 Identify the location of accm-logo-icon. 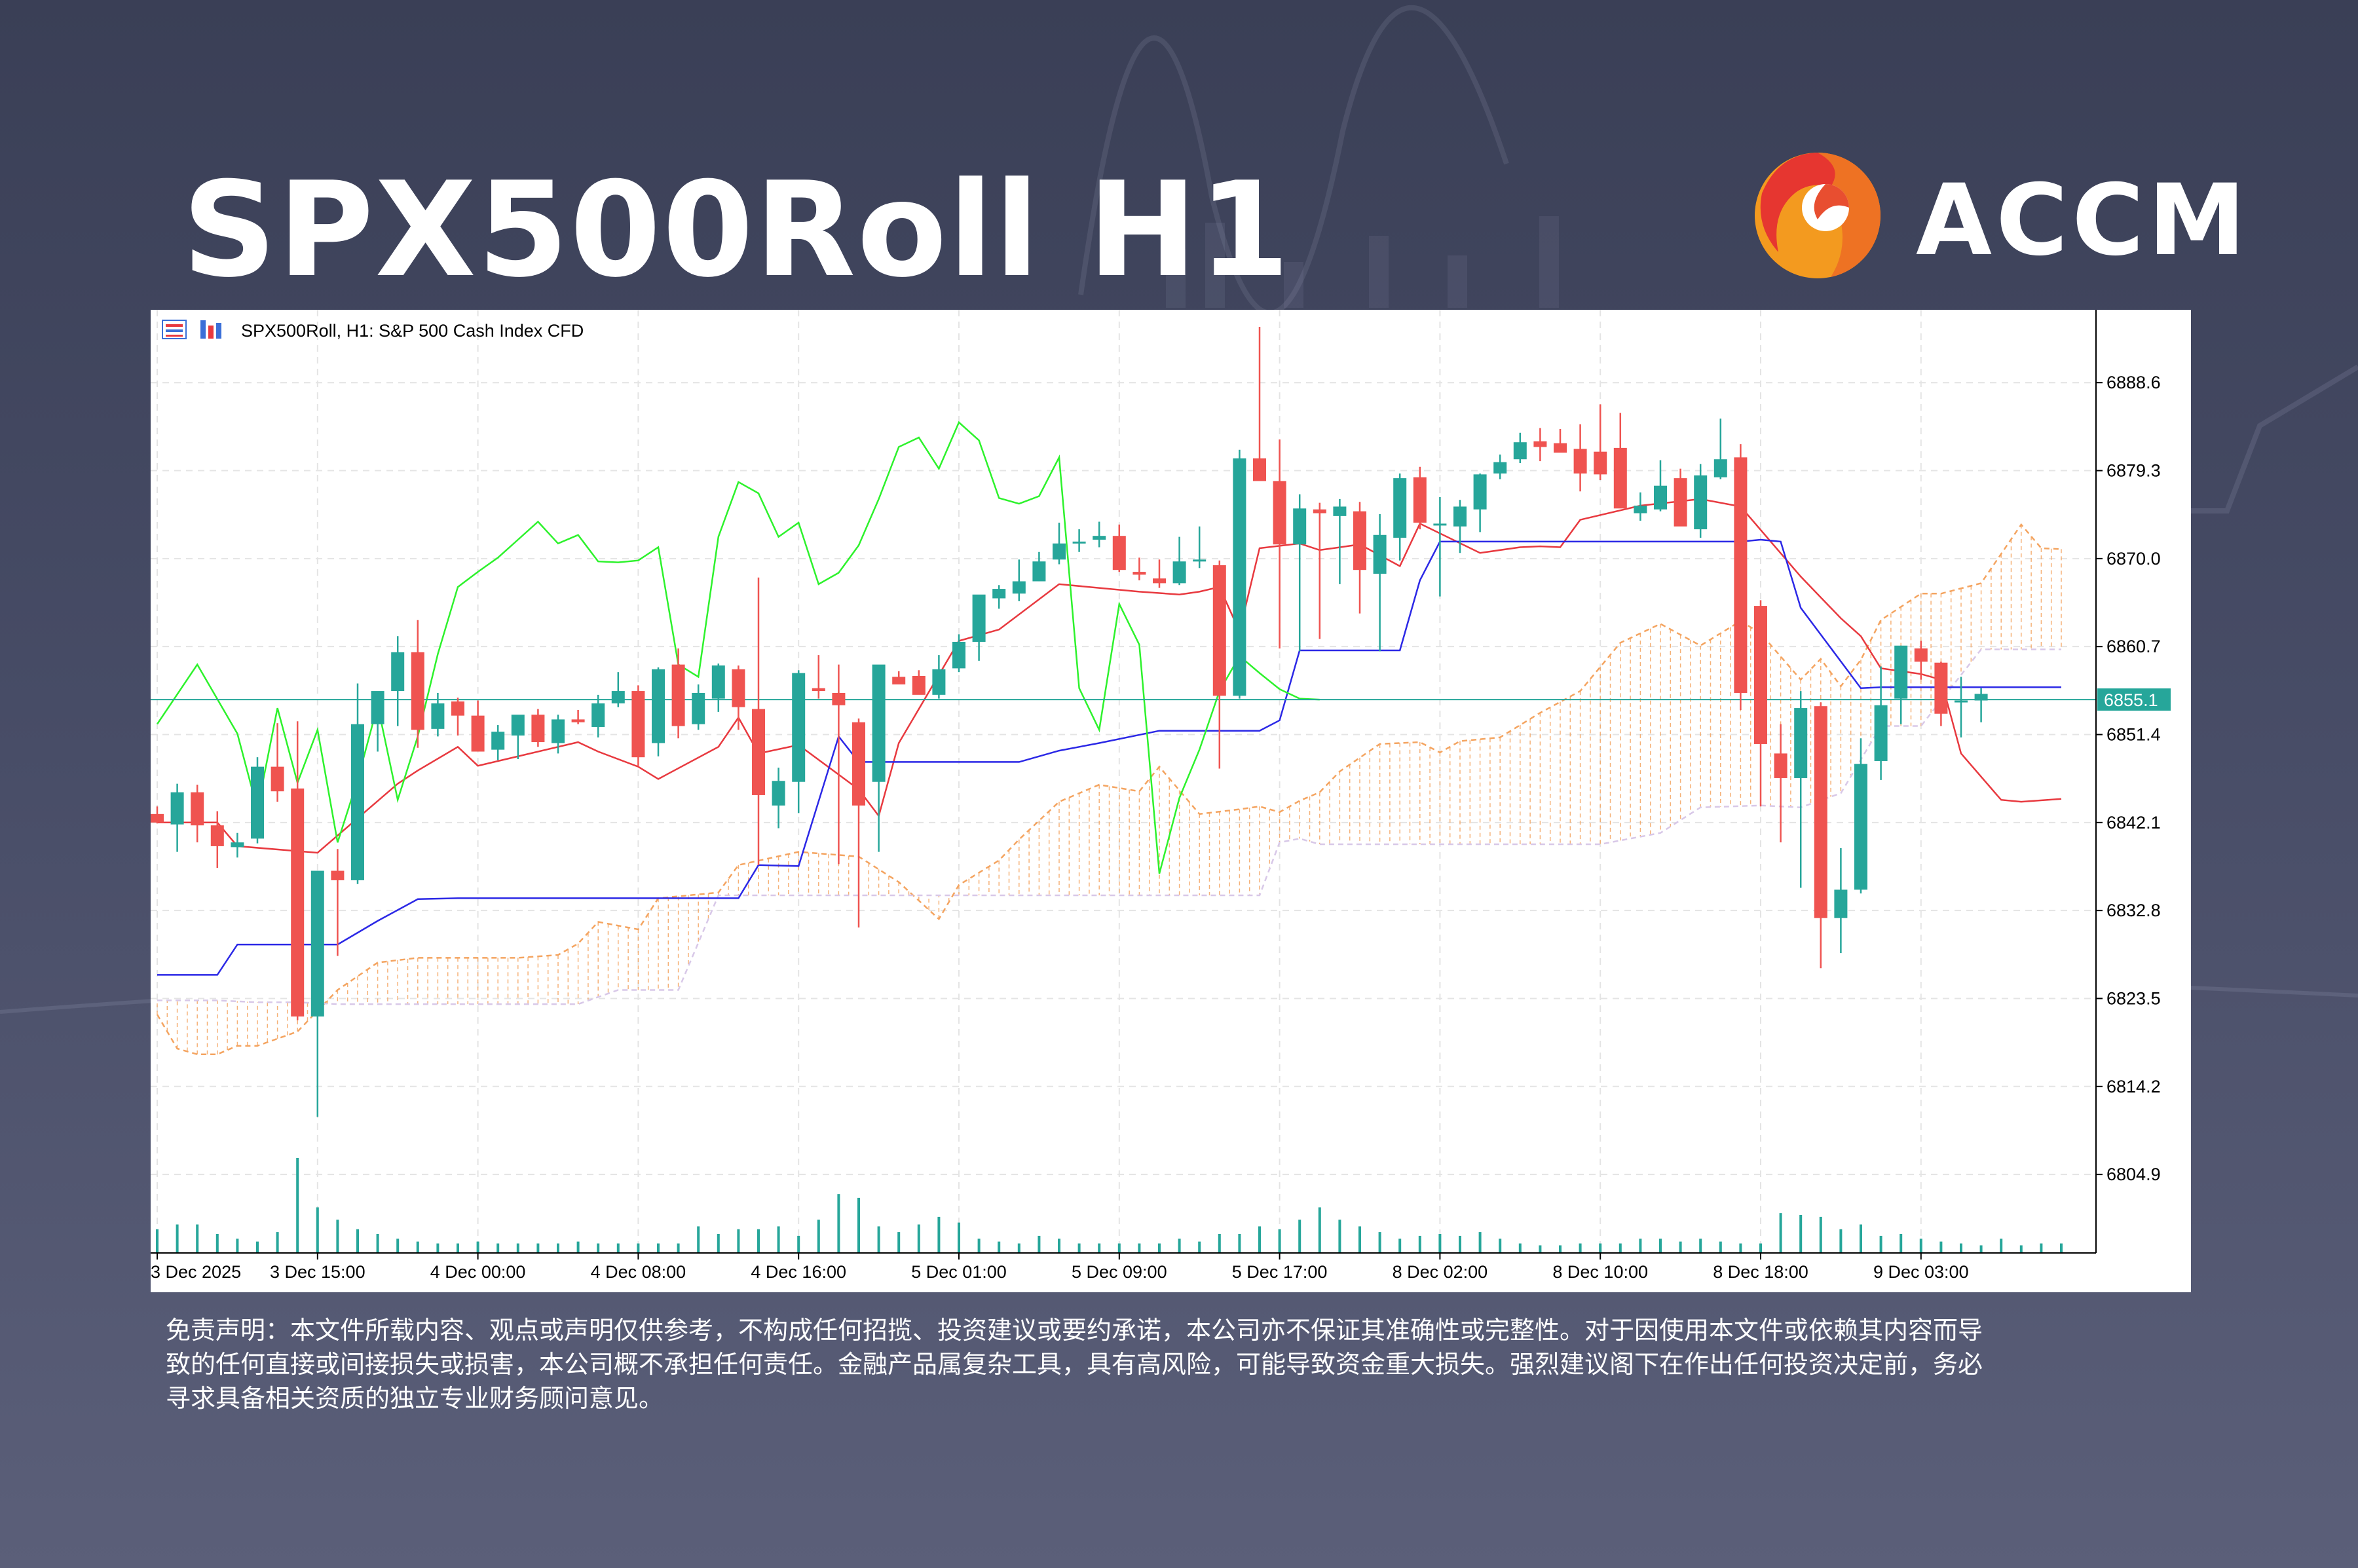
(1818, 215).